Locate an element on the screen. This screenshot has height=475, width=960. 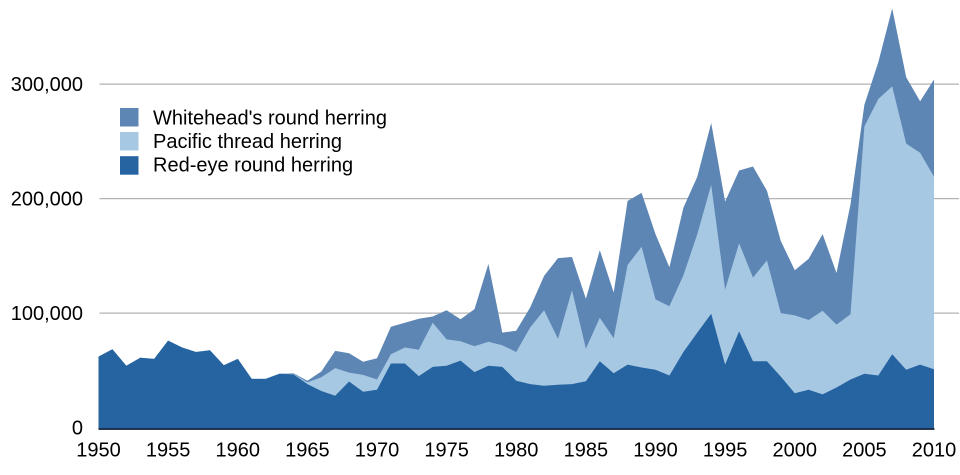
svg-text: Whitehead's round herring is located at coordinates (270, 119).